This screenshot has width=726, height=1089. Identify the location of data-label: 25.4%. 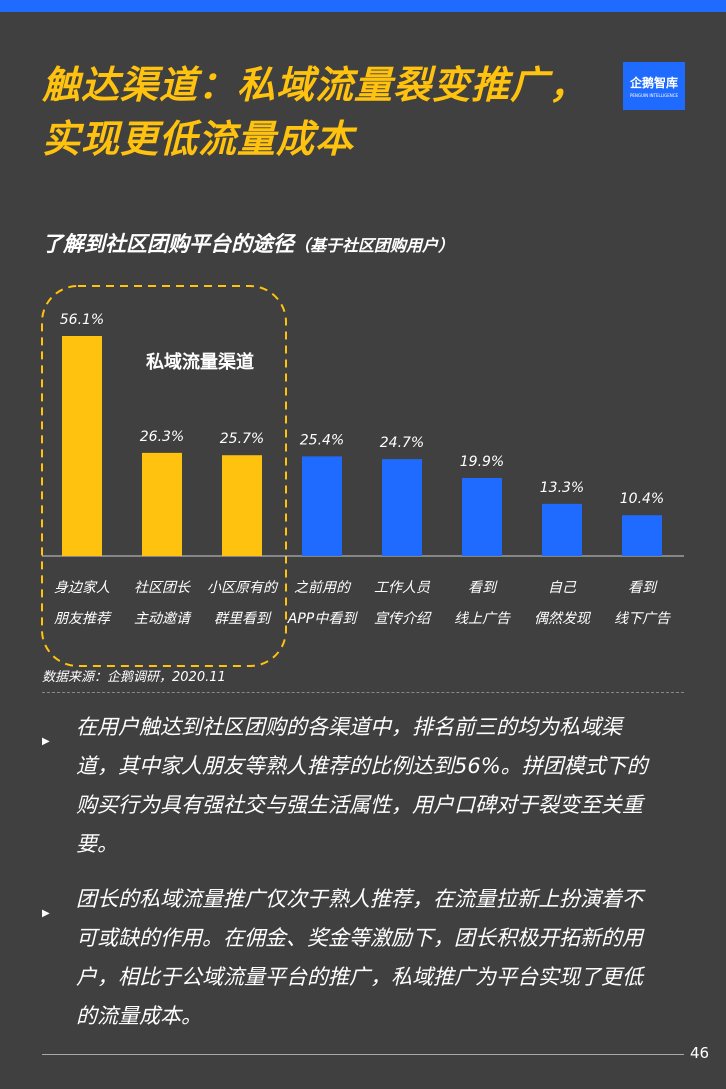
(322, 440).